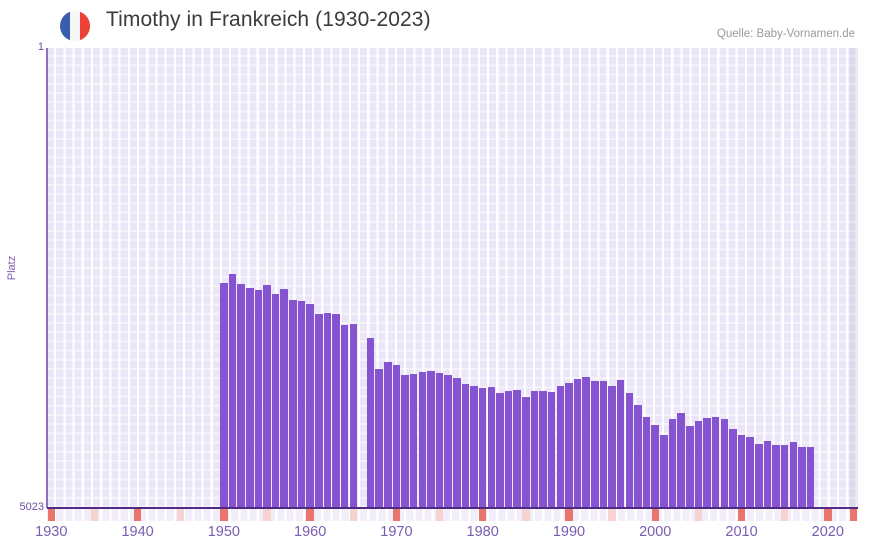 The width and height of the screenshot is (873, 552). Describe the element at coordinates (452, 515) in the screenshot. I see `x-axis-tick-strip` at that location.